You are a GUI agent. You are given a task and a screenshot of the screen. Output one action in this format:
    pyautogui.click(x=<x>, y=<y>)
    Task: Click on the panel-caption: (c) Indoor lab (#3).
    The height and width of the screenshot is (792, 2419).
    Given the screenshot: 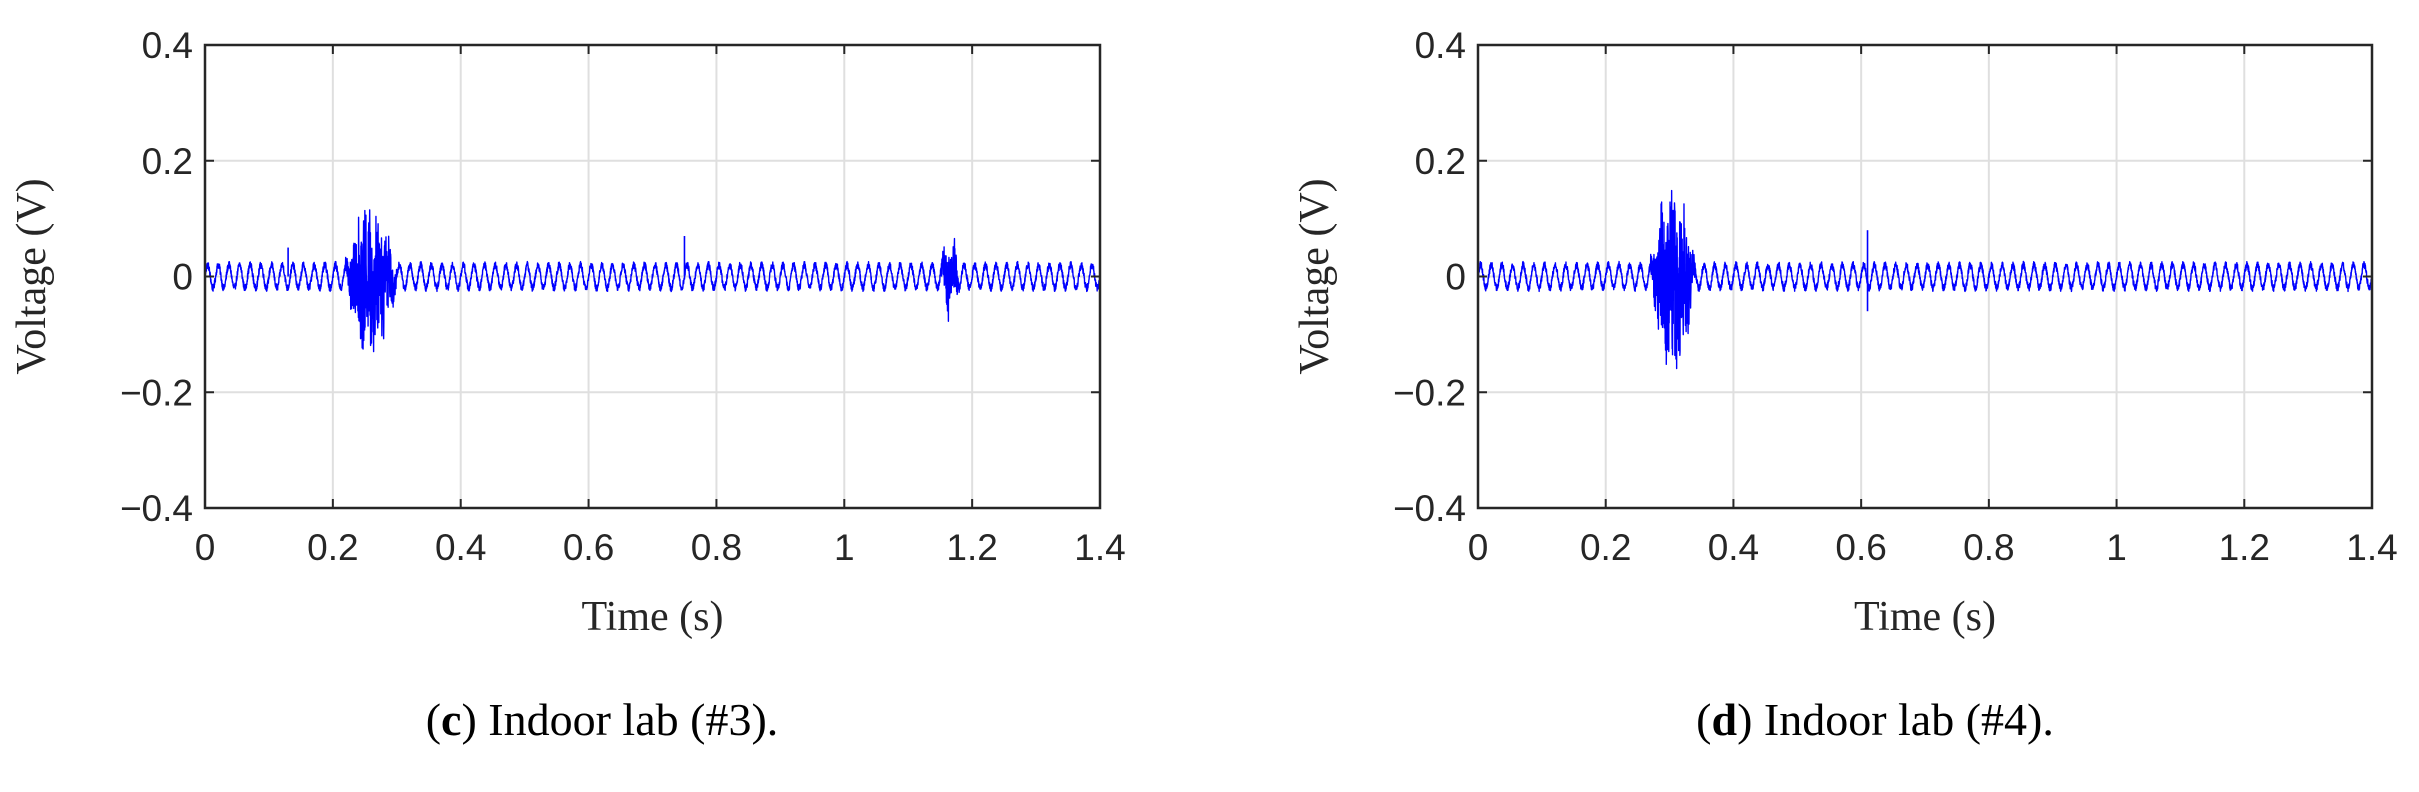 What is the action you would take?
    pyautogui.click(x=602, y=719)
    